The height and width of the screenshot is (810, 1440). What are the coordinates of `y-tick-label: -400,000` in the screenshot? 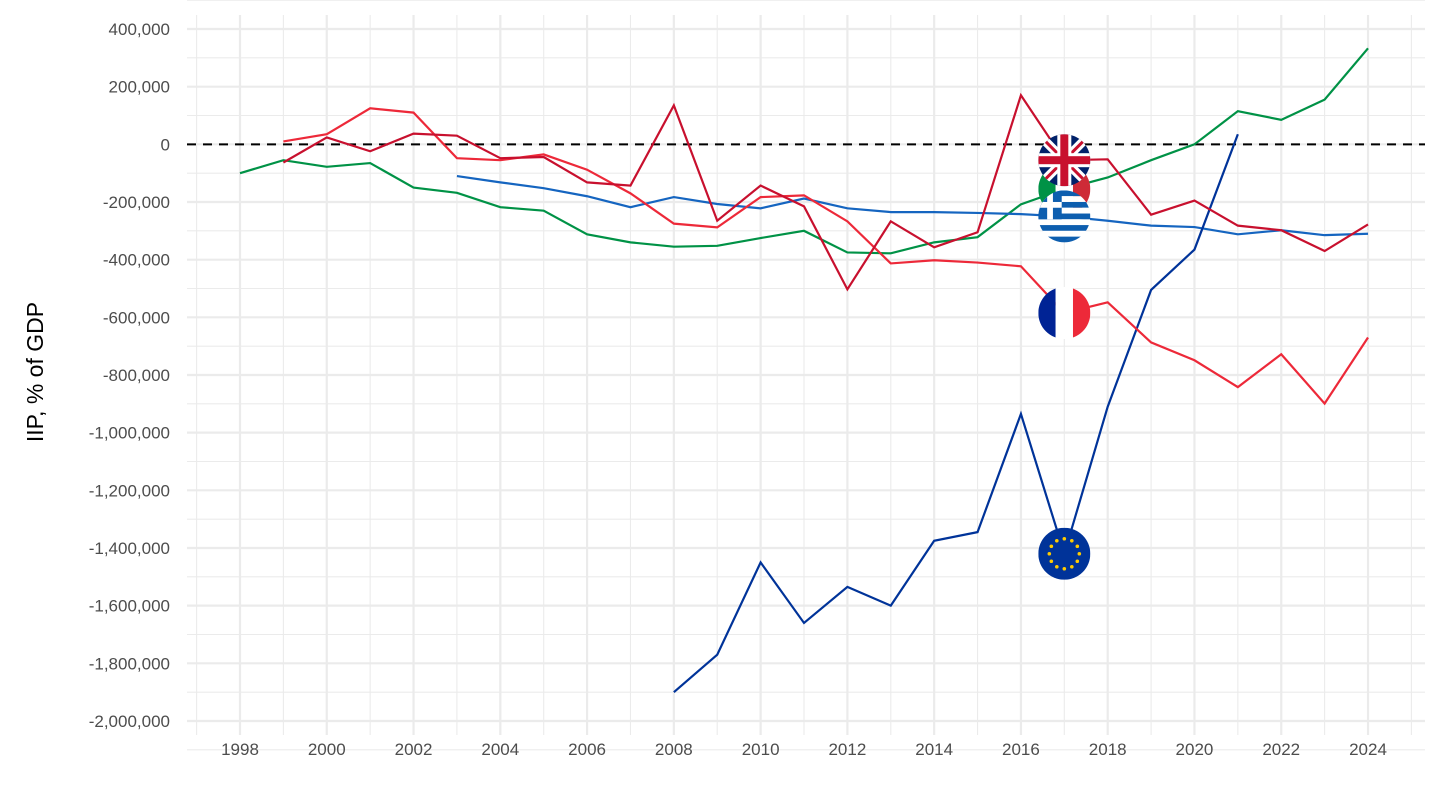 It's located at (136, 260).